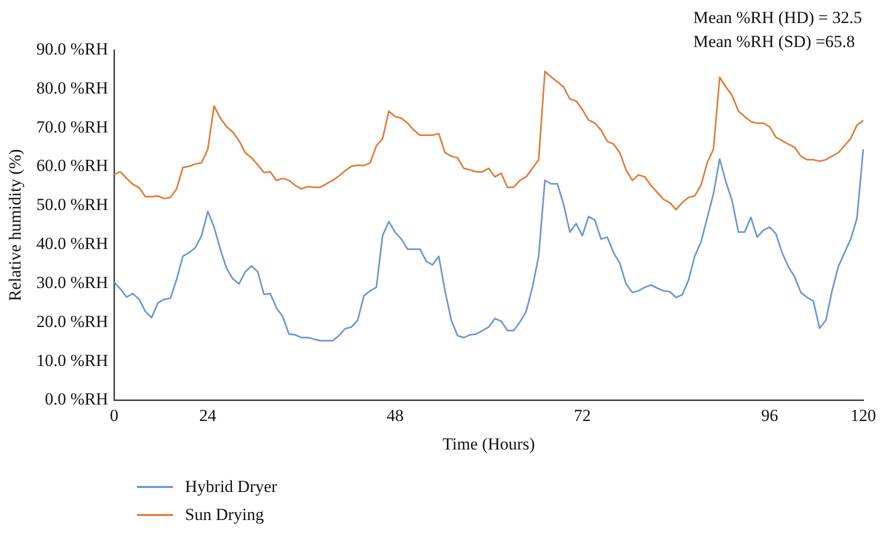 Image resolution: width=882 pixels, height=533 pixels. What do you see at coordinates (863, 415) in the screenshot?
I see `x-tick-label: 120` at bounding box center [863, 415].